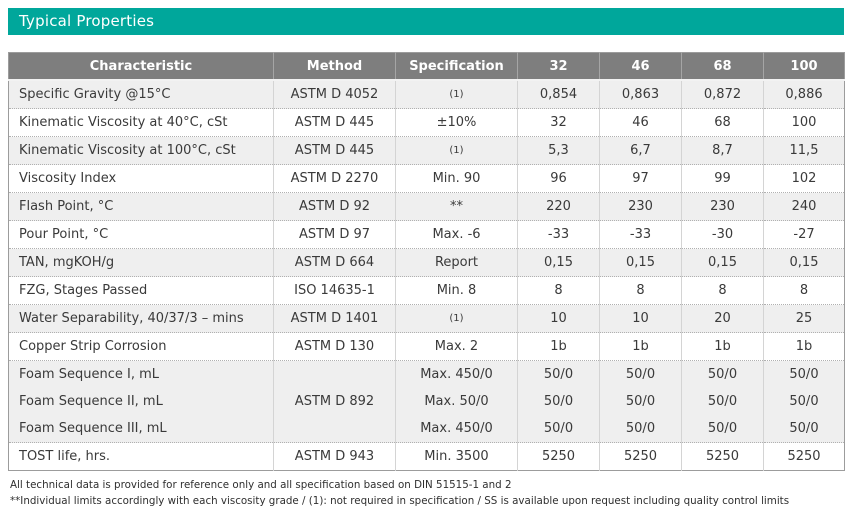 Image resolution: width=852 pixels, height=512 pixels. Describe the element at coordinates (804, 150) in the screenshot. I see `value-cell: 11,5` at that location.